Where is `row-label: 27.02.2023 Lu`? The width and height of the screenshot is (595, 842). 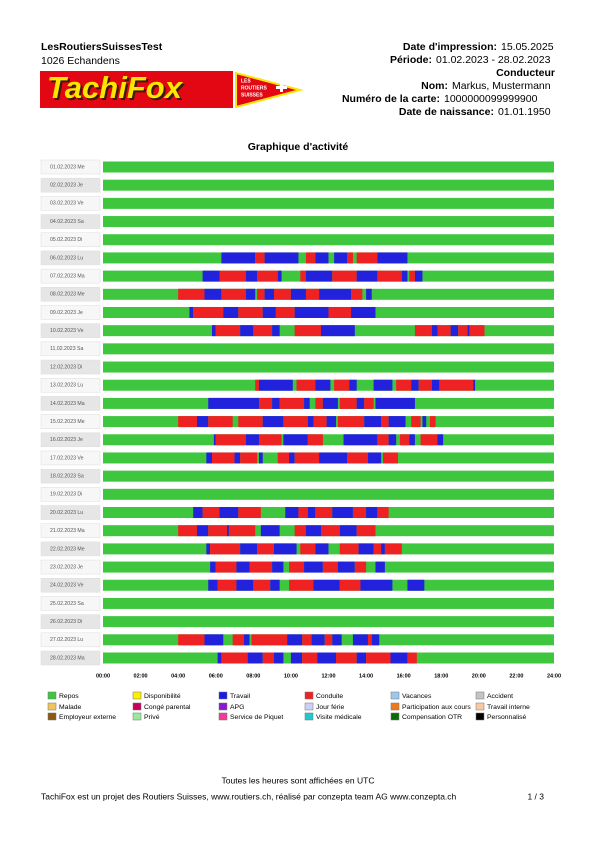 row-label: 27.02.2023 Lu is located at coordinates (66, 640).